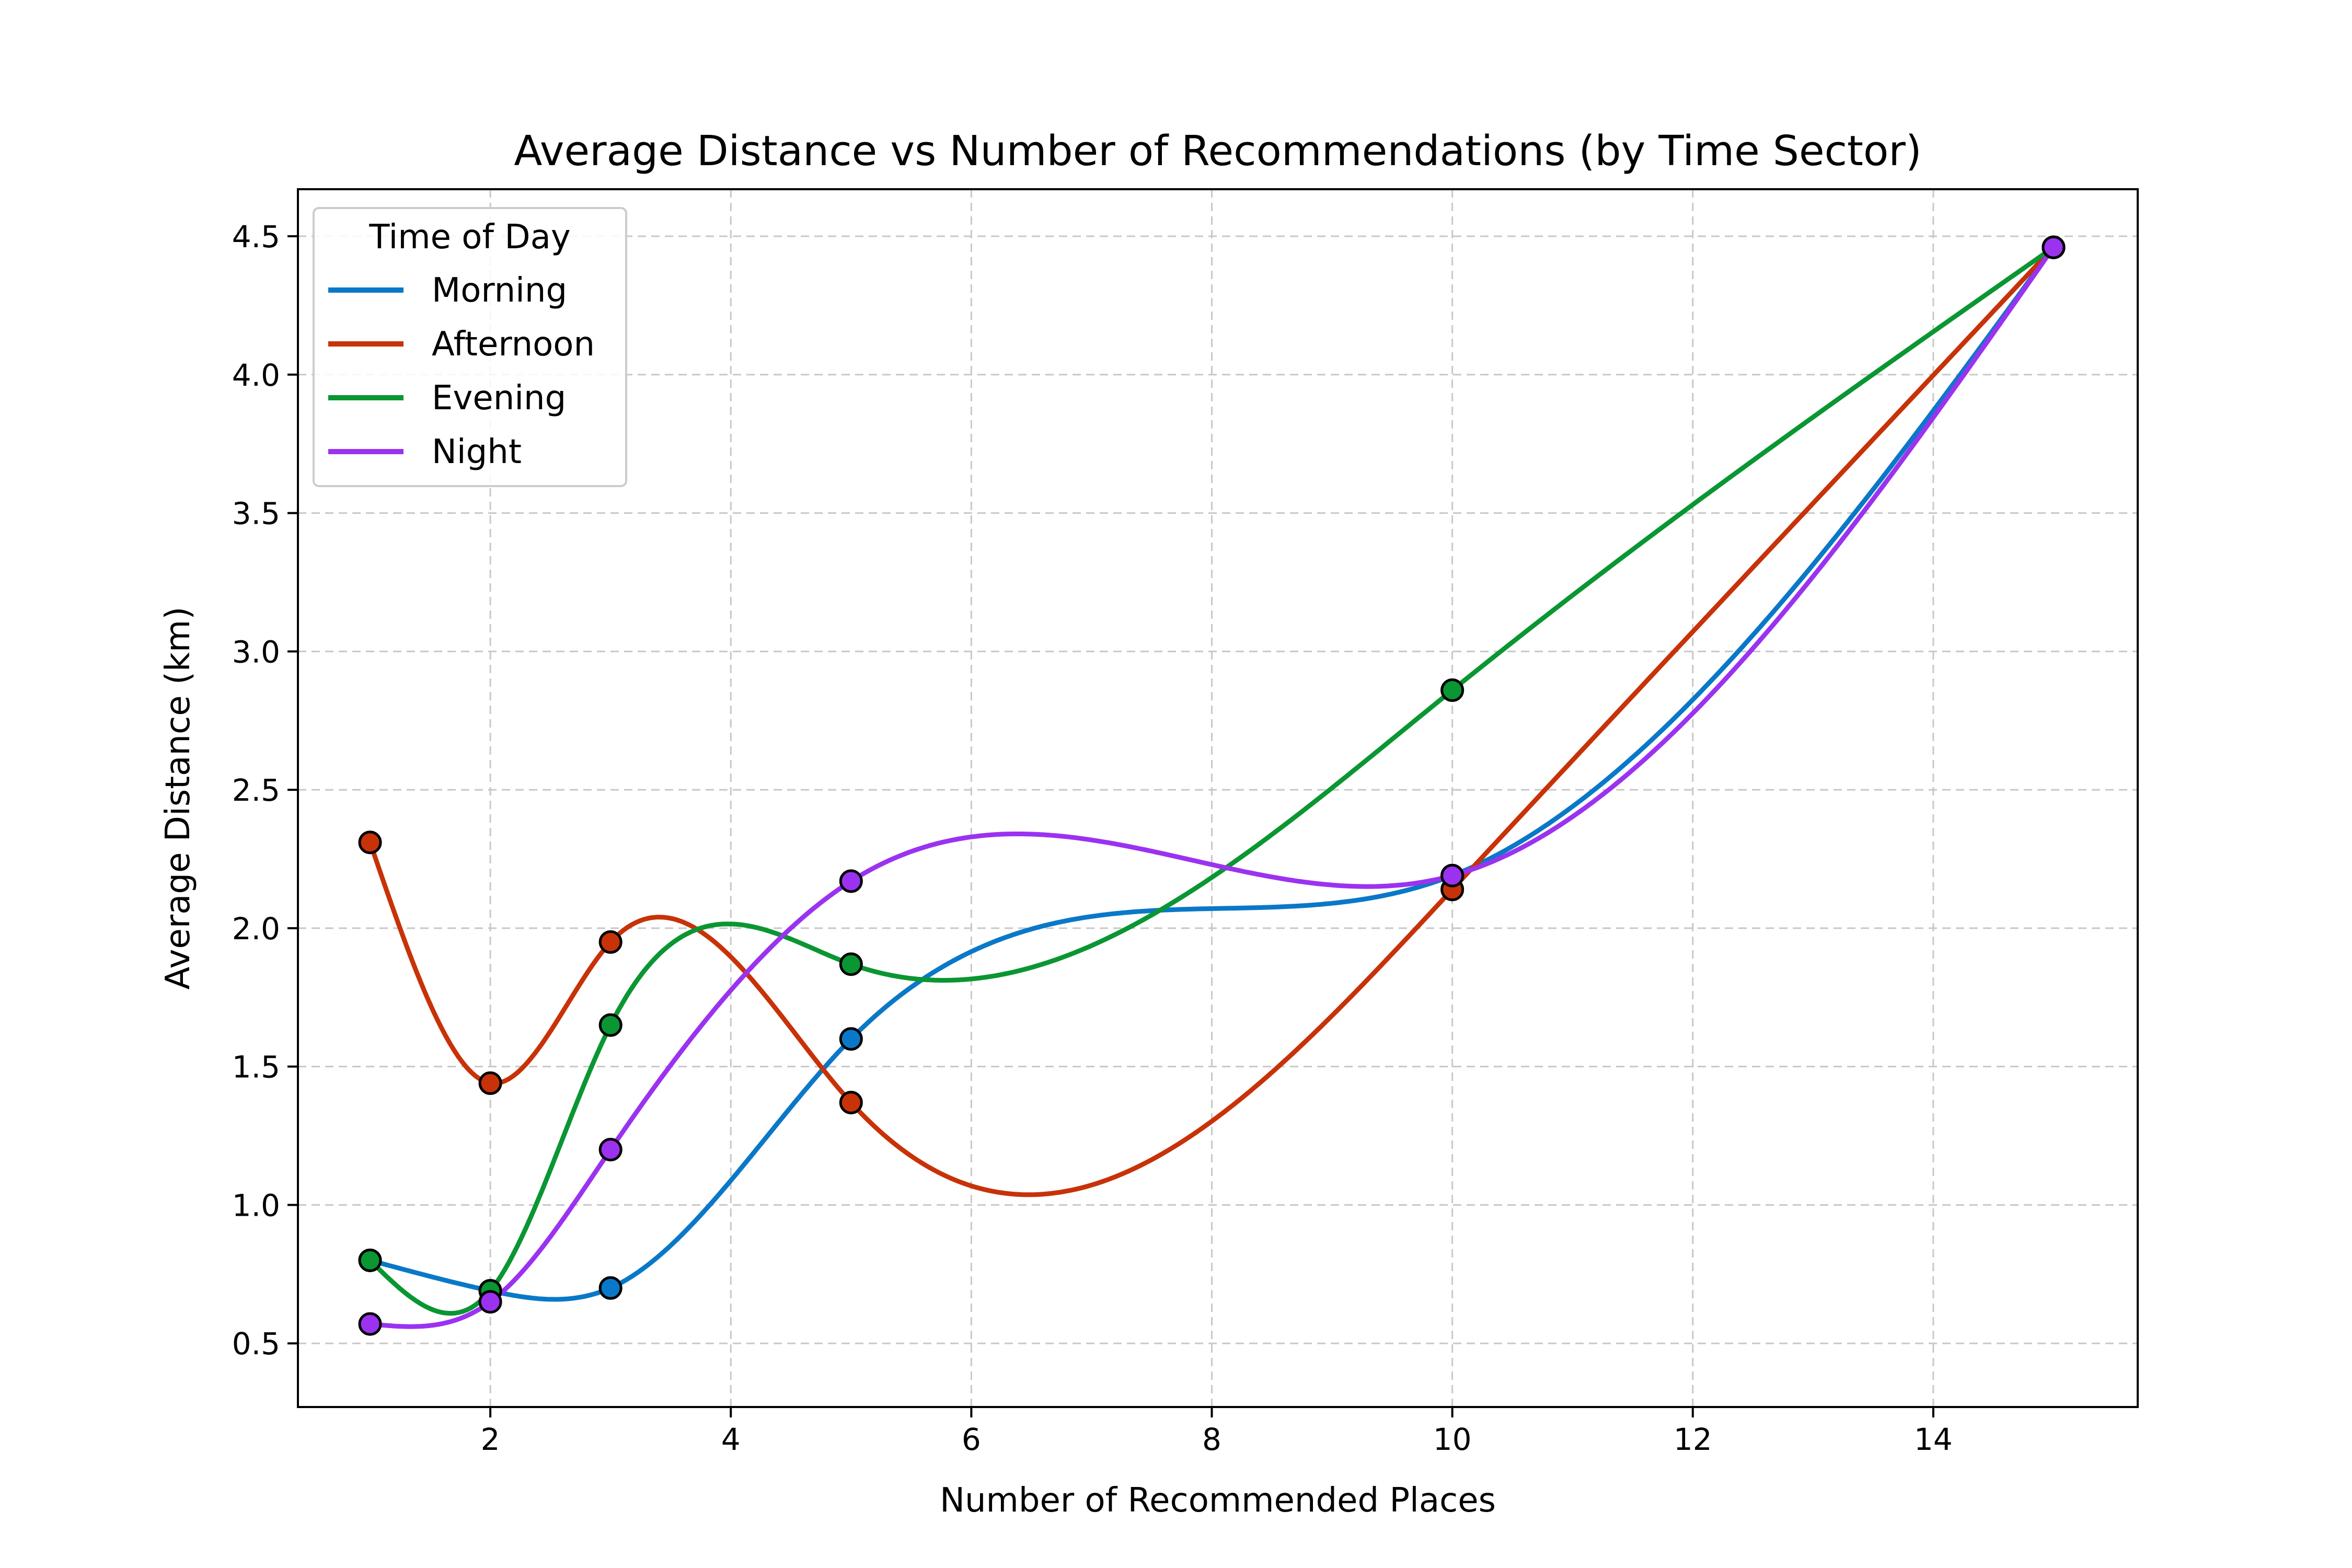 The width and height of the screenshot is (2352, 1568). I want to click on x-axis-ticks: 2 4 6 8 10 12 14, so click(1217, 1432).